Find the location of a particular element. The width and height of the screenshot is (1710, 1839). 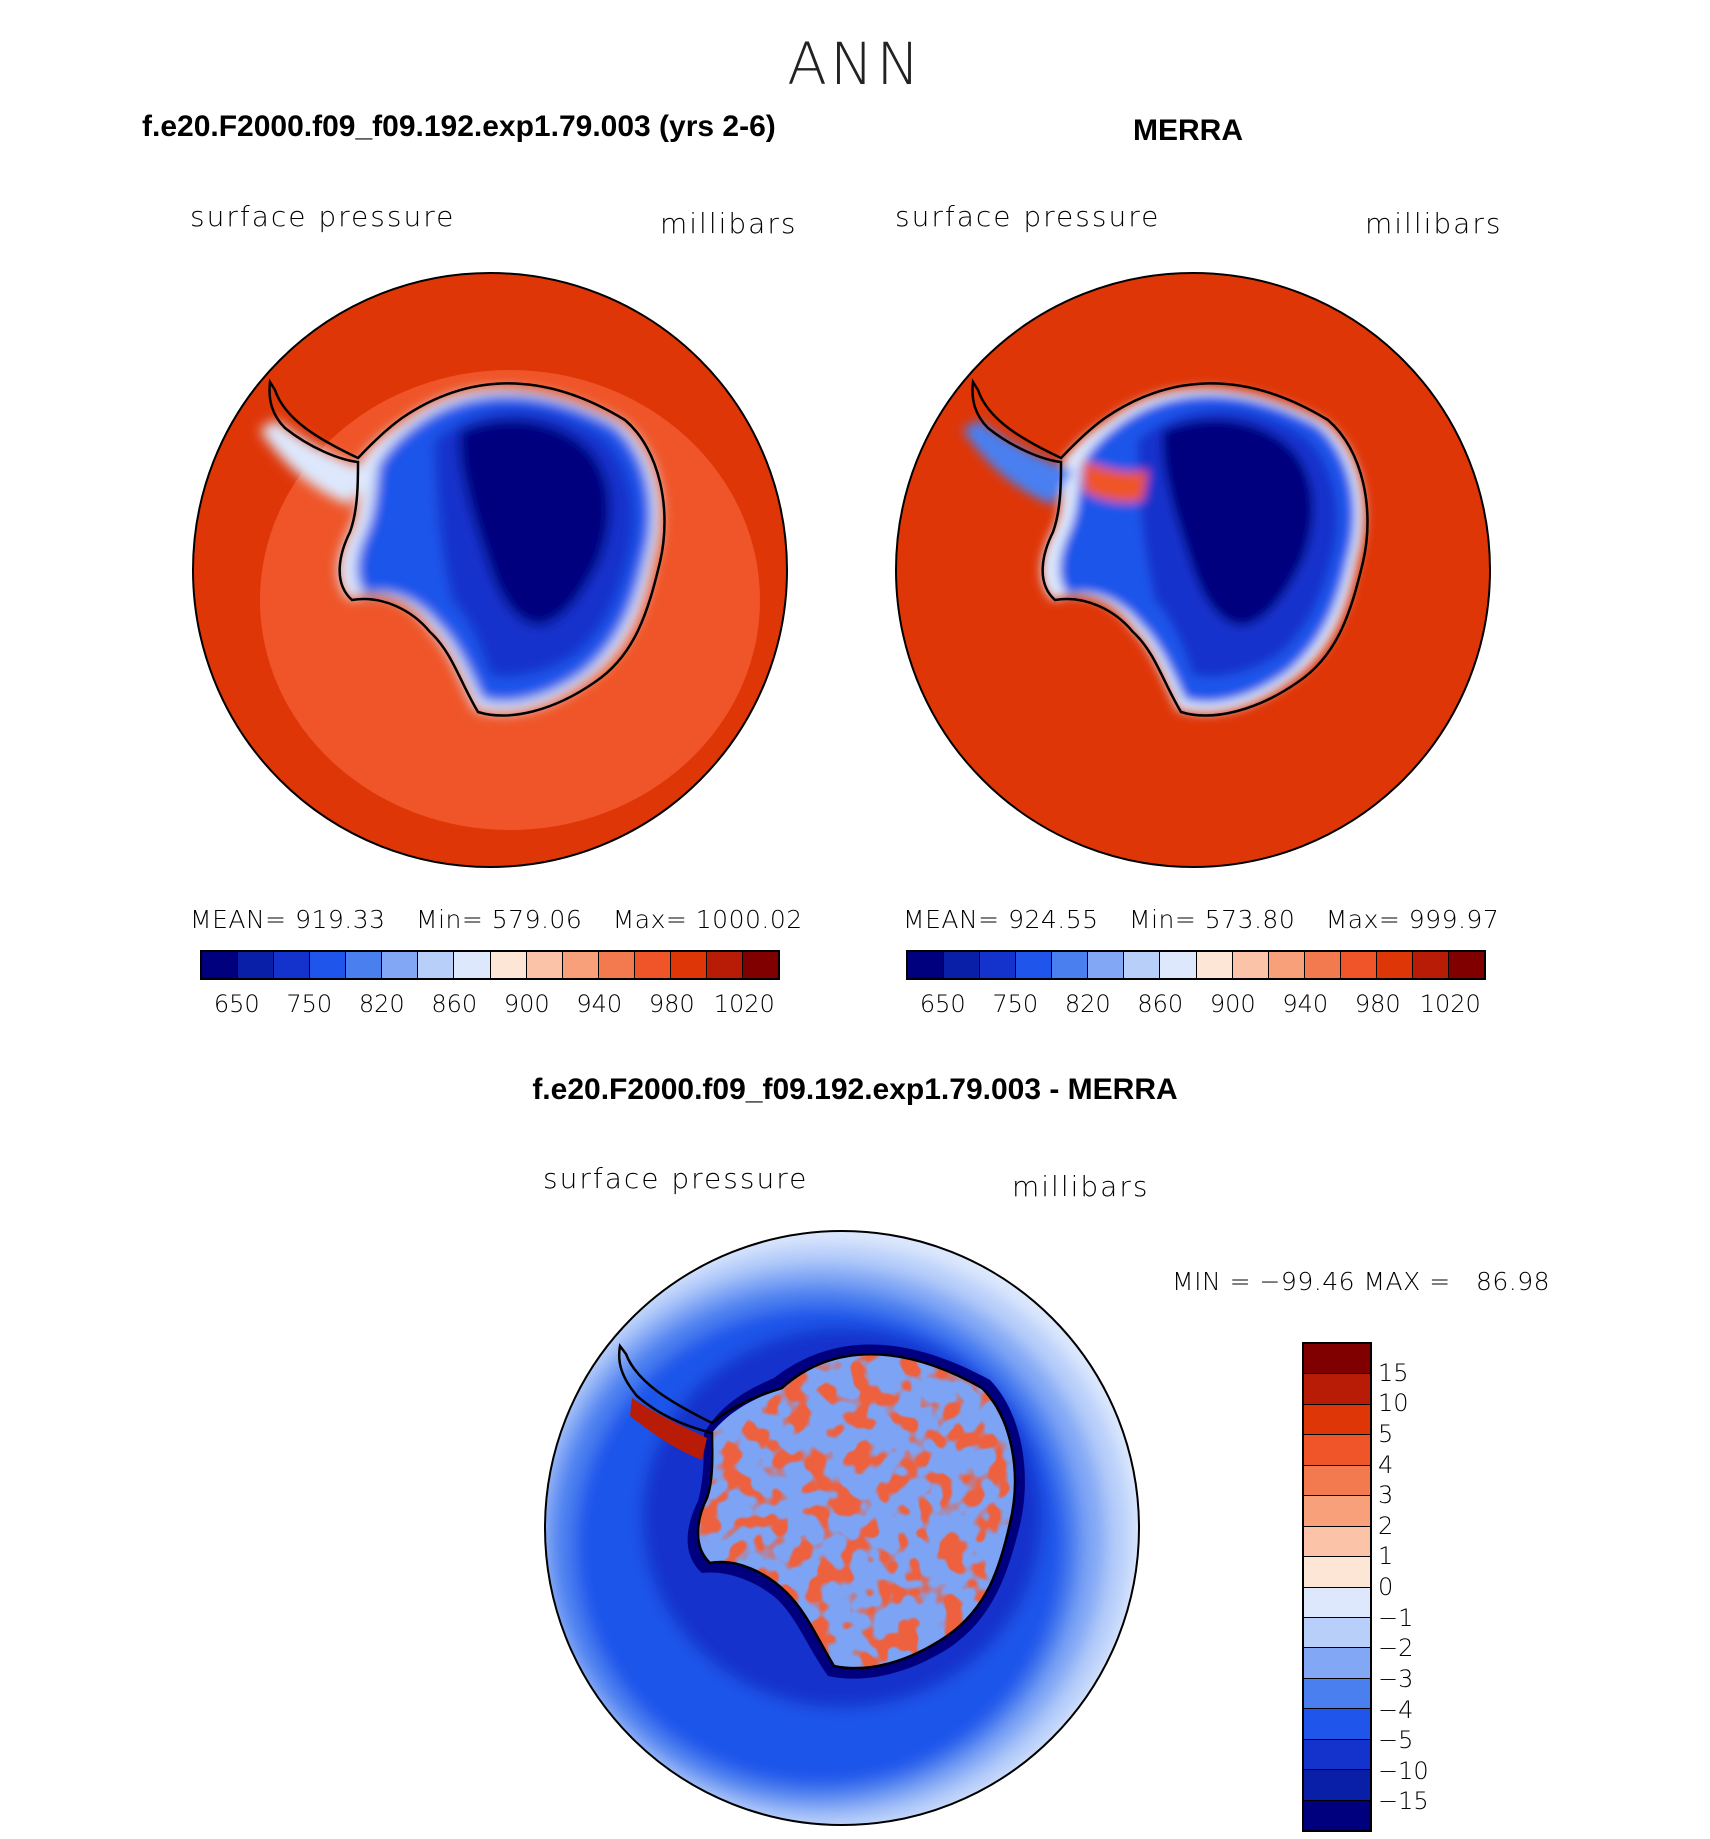

diff-units-label: millibars is located at coordinates (1081, 1186).